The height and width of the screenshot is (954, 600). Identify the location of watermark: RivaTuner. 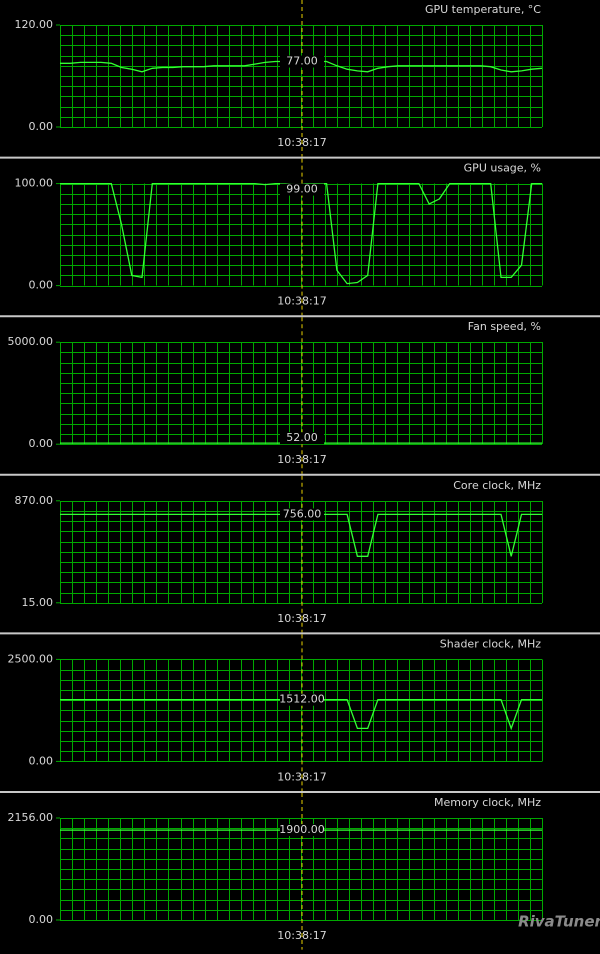
(559, 922).